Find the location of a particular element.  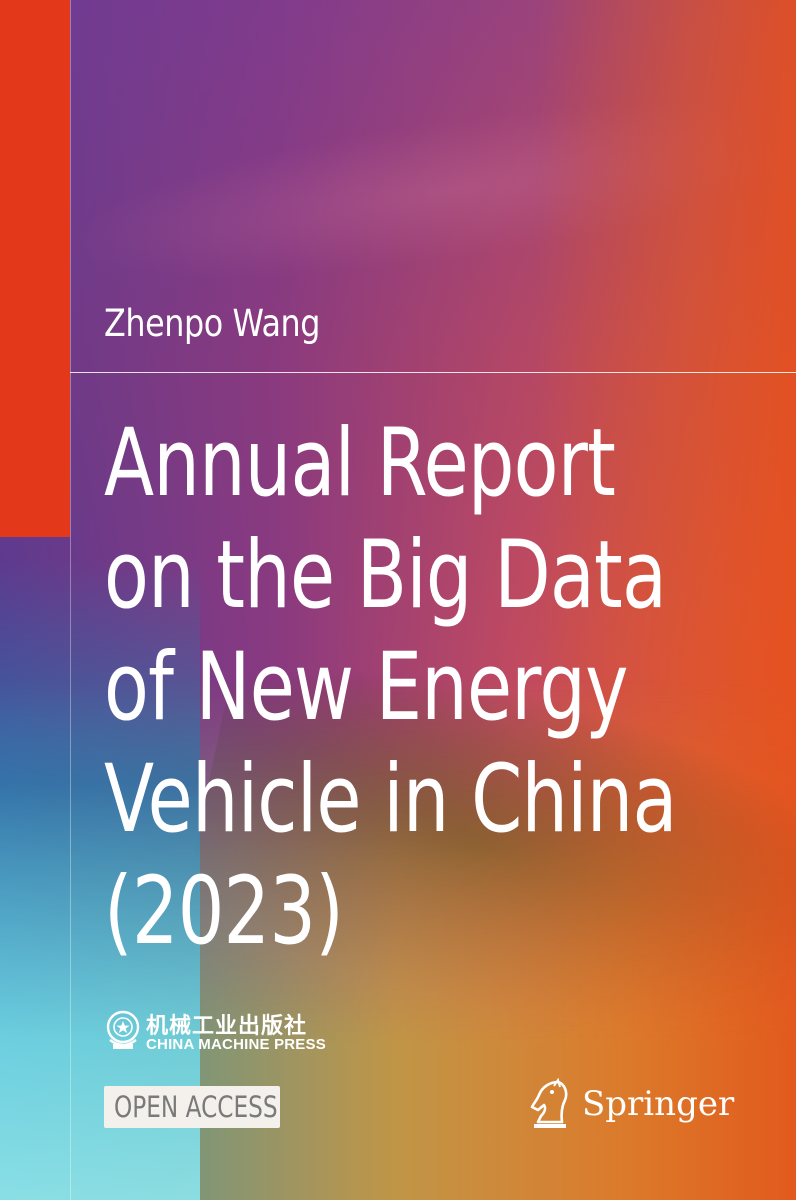

title-line: of New Energy is located at coordinates (366, 687).